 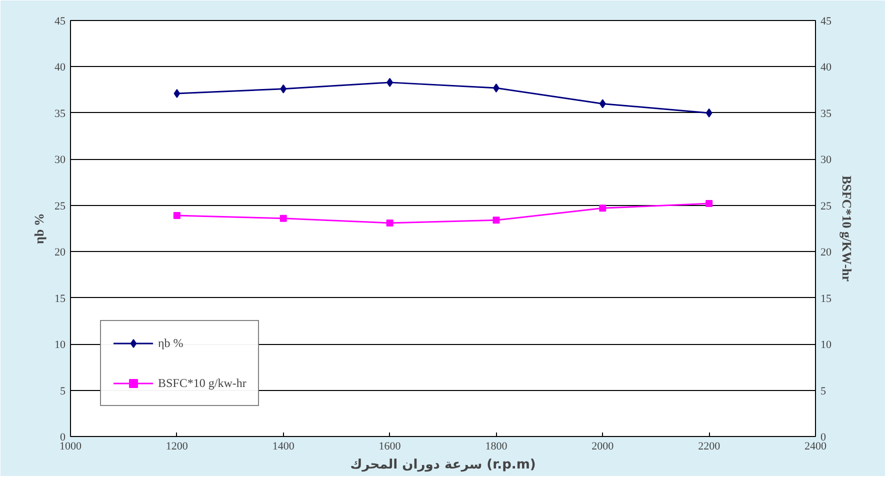 What do you see at coordinates (63, 438) in the screenshot?
I see `y-tick-label: 0` at bounding box center [63, 438].